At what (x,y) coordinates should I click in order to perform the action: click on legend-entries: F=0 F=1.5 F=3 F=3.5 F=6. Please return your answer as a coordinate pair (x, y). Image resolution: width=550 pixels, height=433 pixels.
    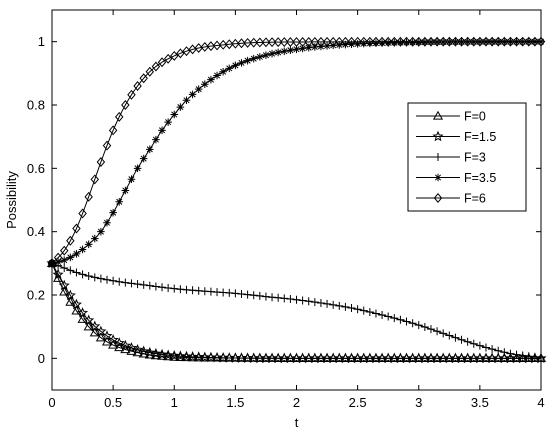
    Looking at the image, I should click on (456, 158).